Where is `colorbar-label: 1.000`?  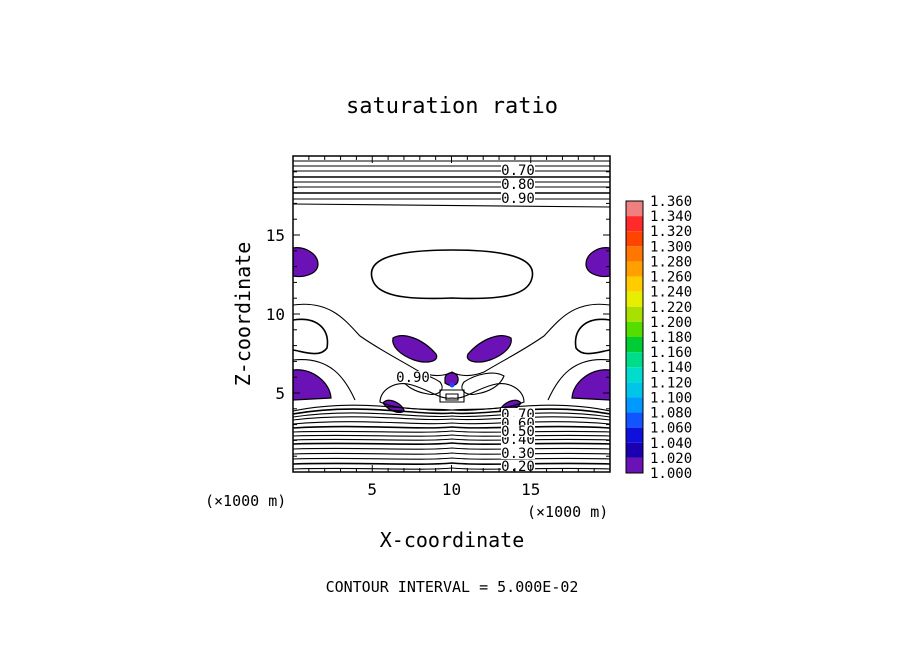 colorbar-label: 1.000 is located at coordinates (671, 474).